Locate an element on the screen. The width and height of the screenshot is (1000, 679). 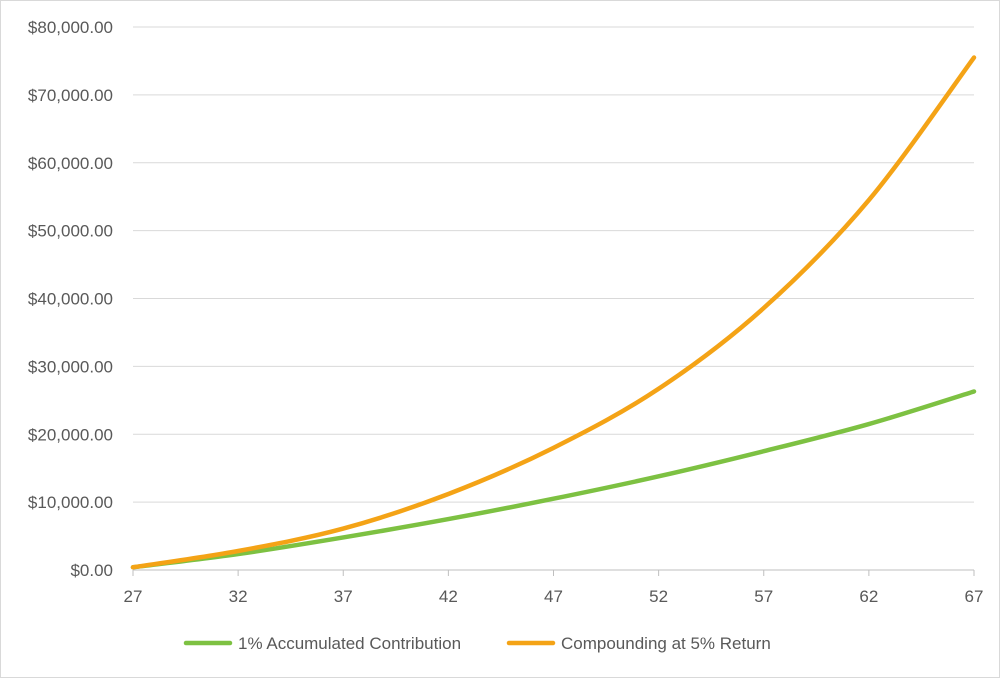
x-tick-label: 47 is located at coordinates (553, 596).